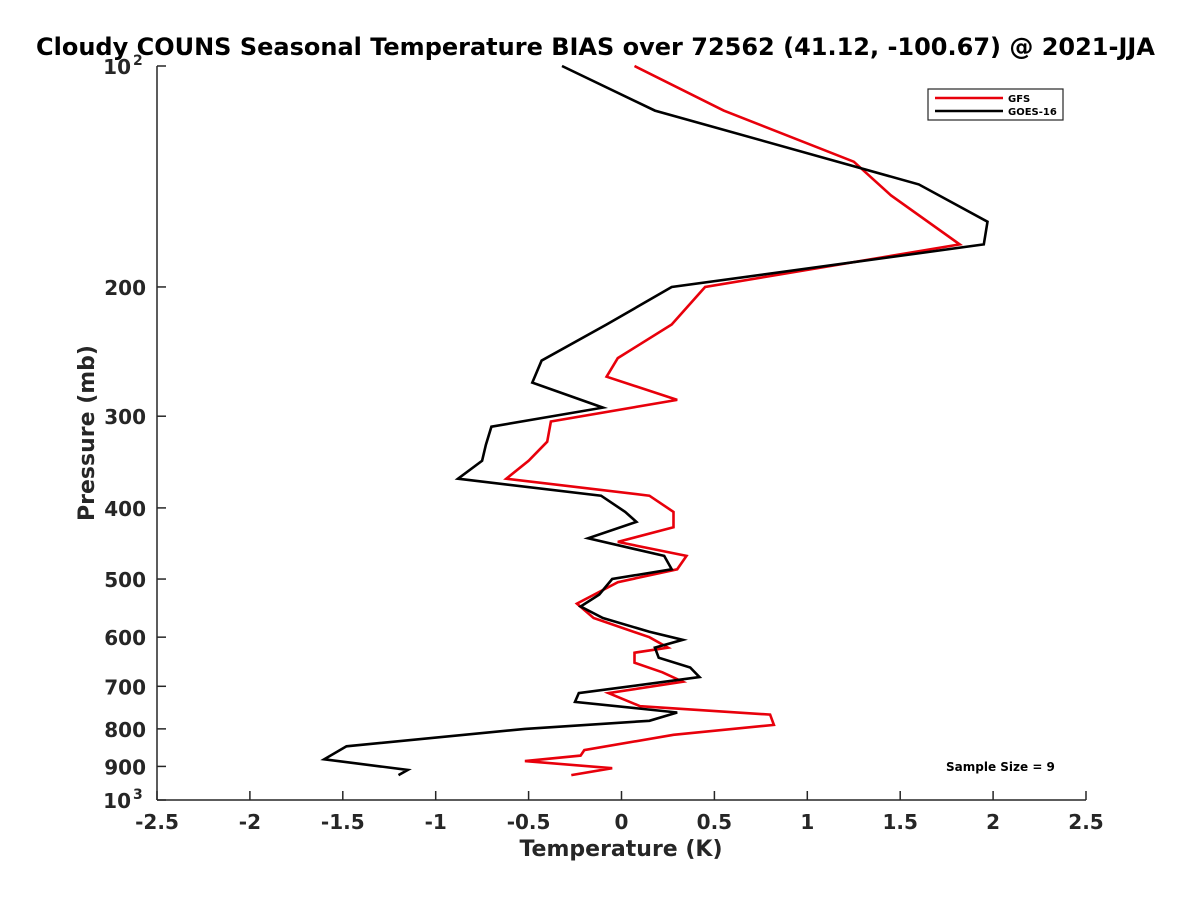 This screenshot has width=1200, height=900. Describe the element at coordinates (138, 795) in the screenshot. I see `y-tick-exponent: 3` at that location.